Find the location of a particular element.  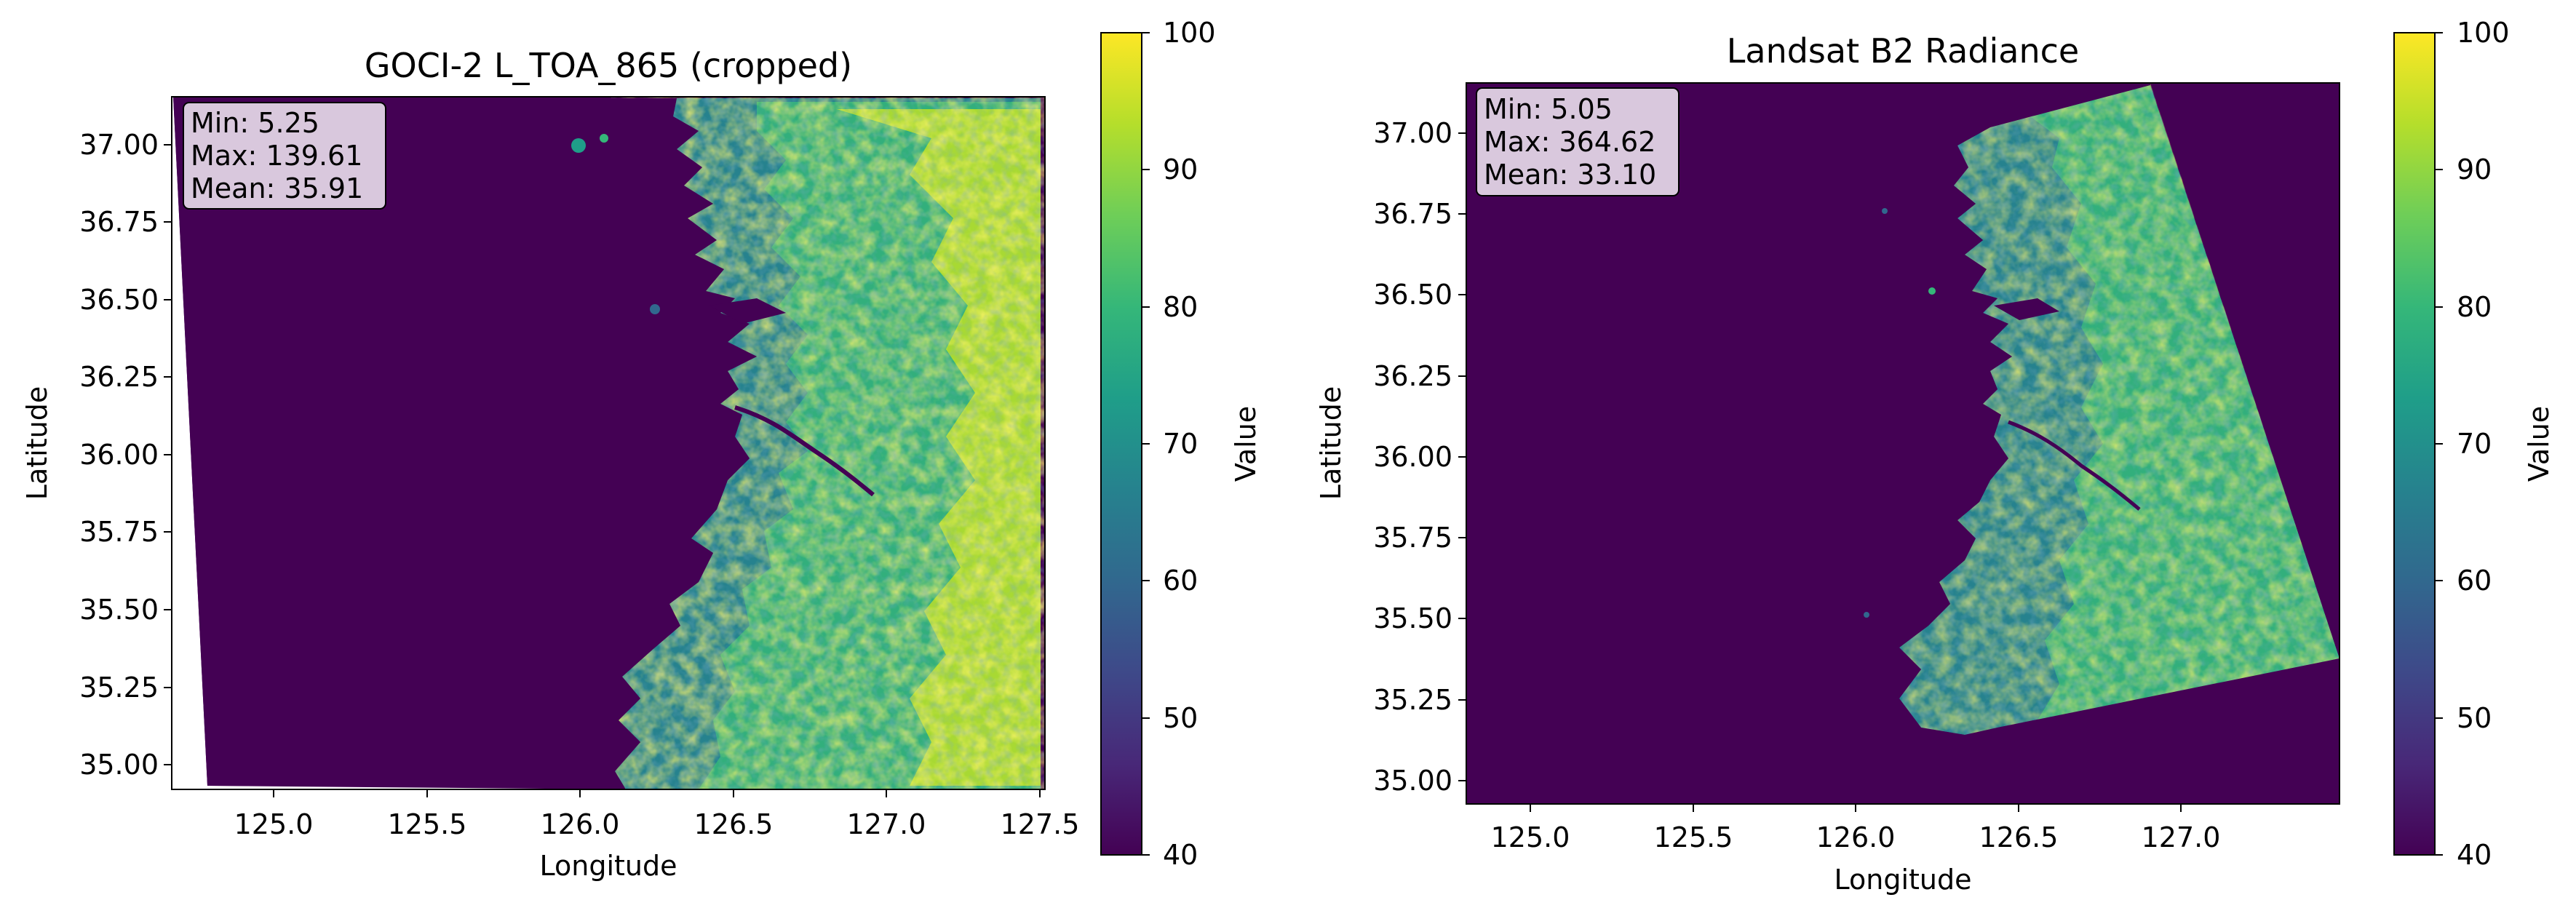

x-tick: 127.0 is located at coordinates (2181, 828).